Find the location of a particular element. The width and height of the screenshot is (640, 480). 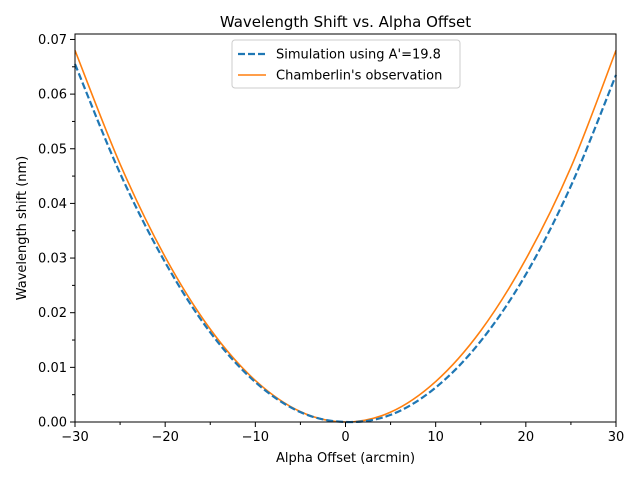

x-tick-label: 10 is located at coordinates (435, 437).